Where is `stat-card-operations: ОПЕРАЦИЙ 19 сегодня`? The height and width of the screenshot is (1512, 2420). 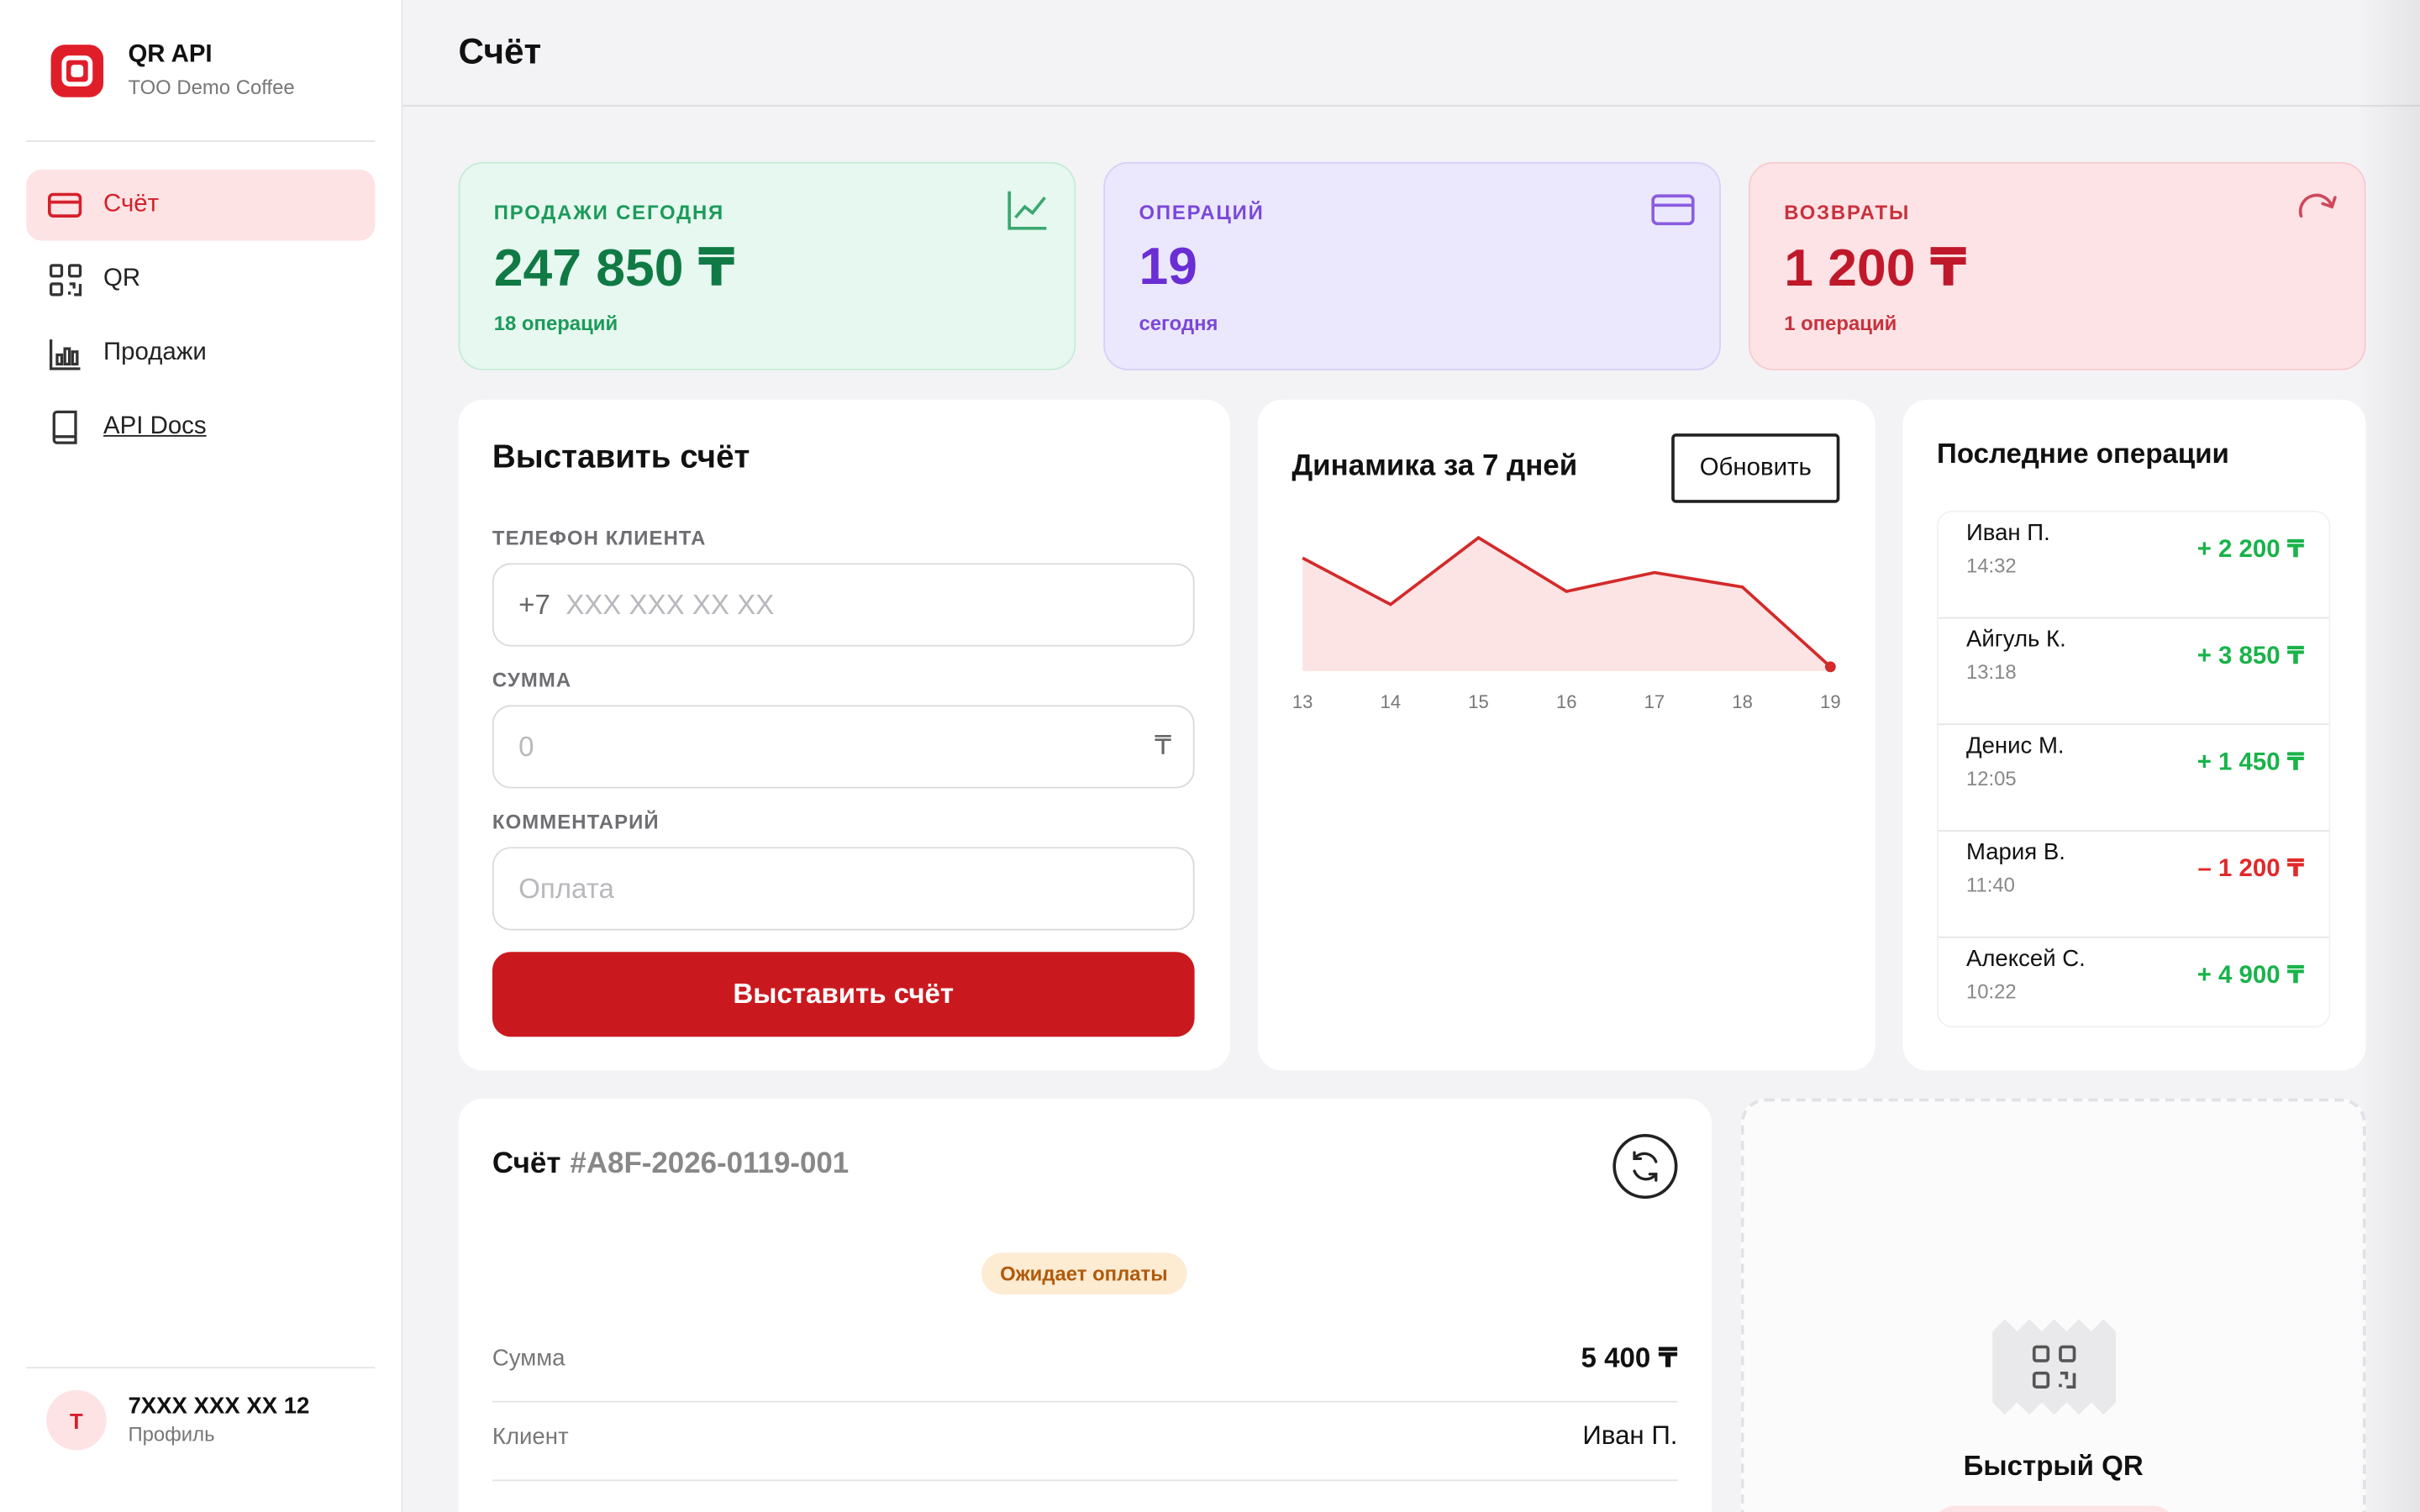
stat-card-operations: ОПЕРАЦИЙ 19 сегодня is located at coordinates (1412, 265).